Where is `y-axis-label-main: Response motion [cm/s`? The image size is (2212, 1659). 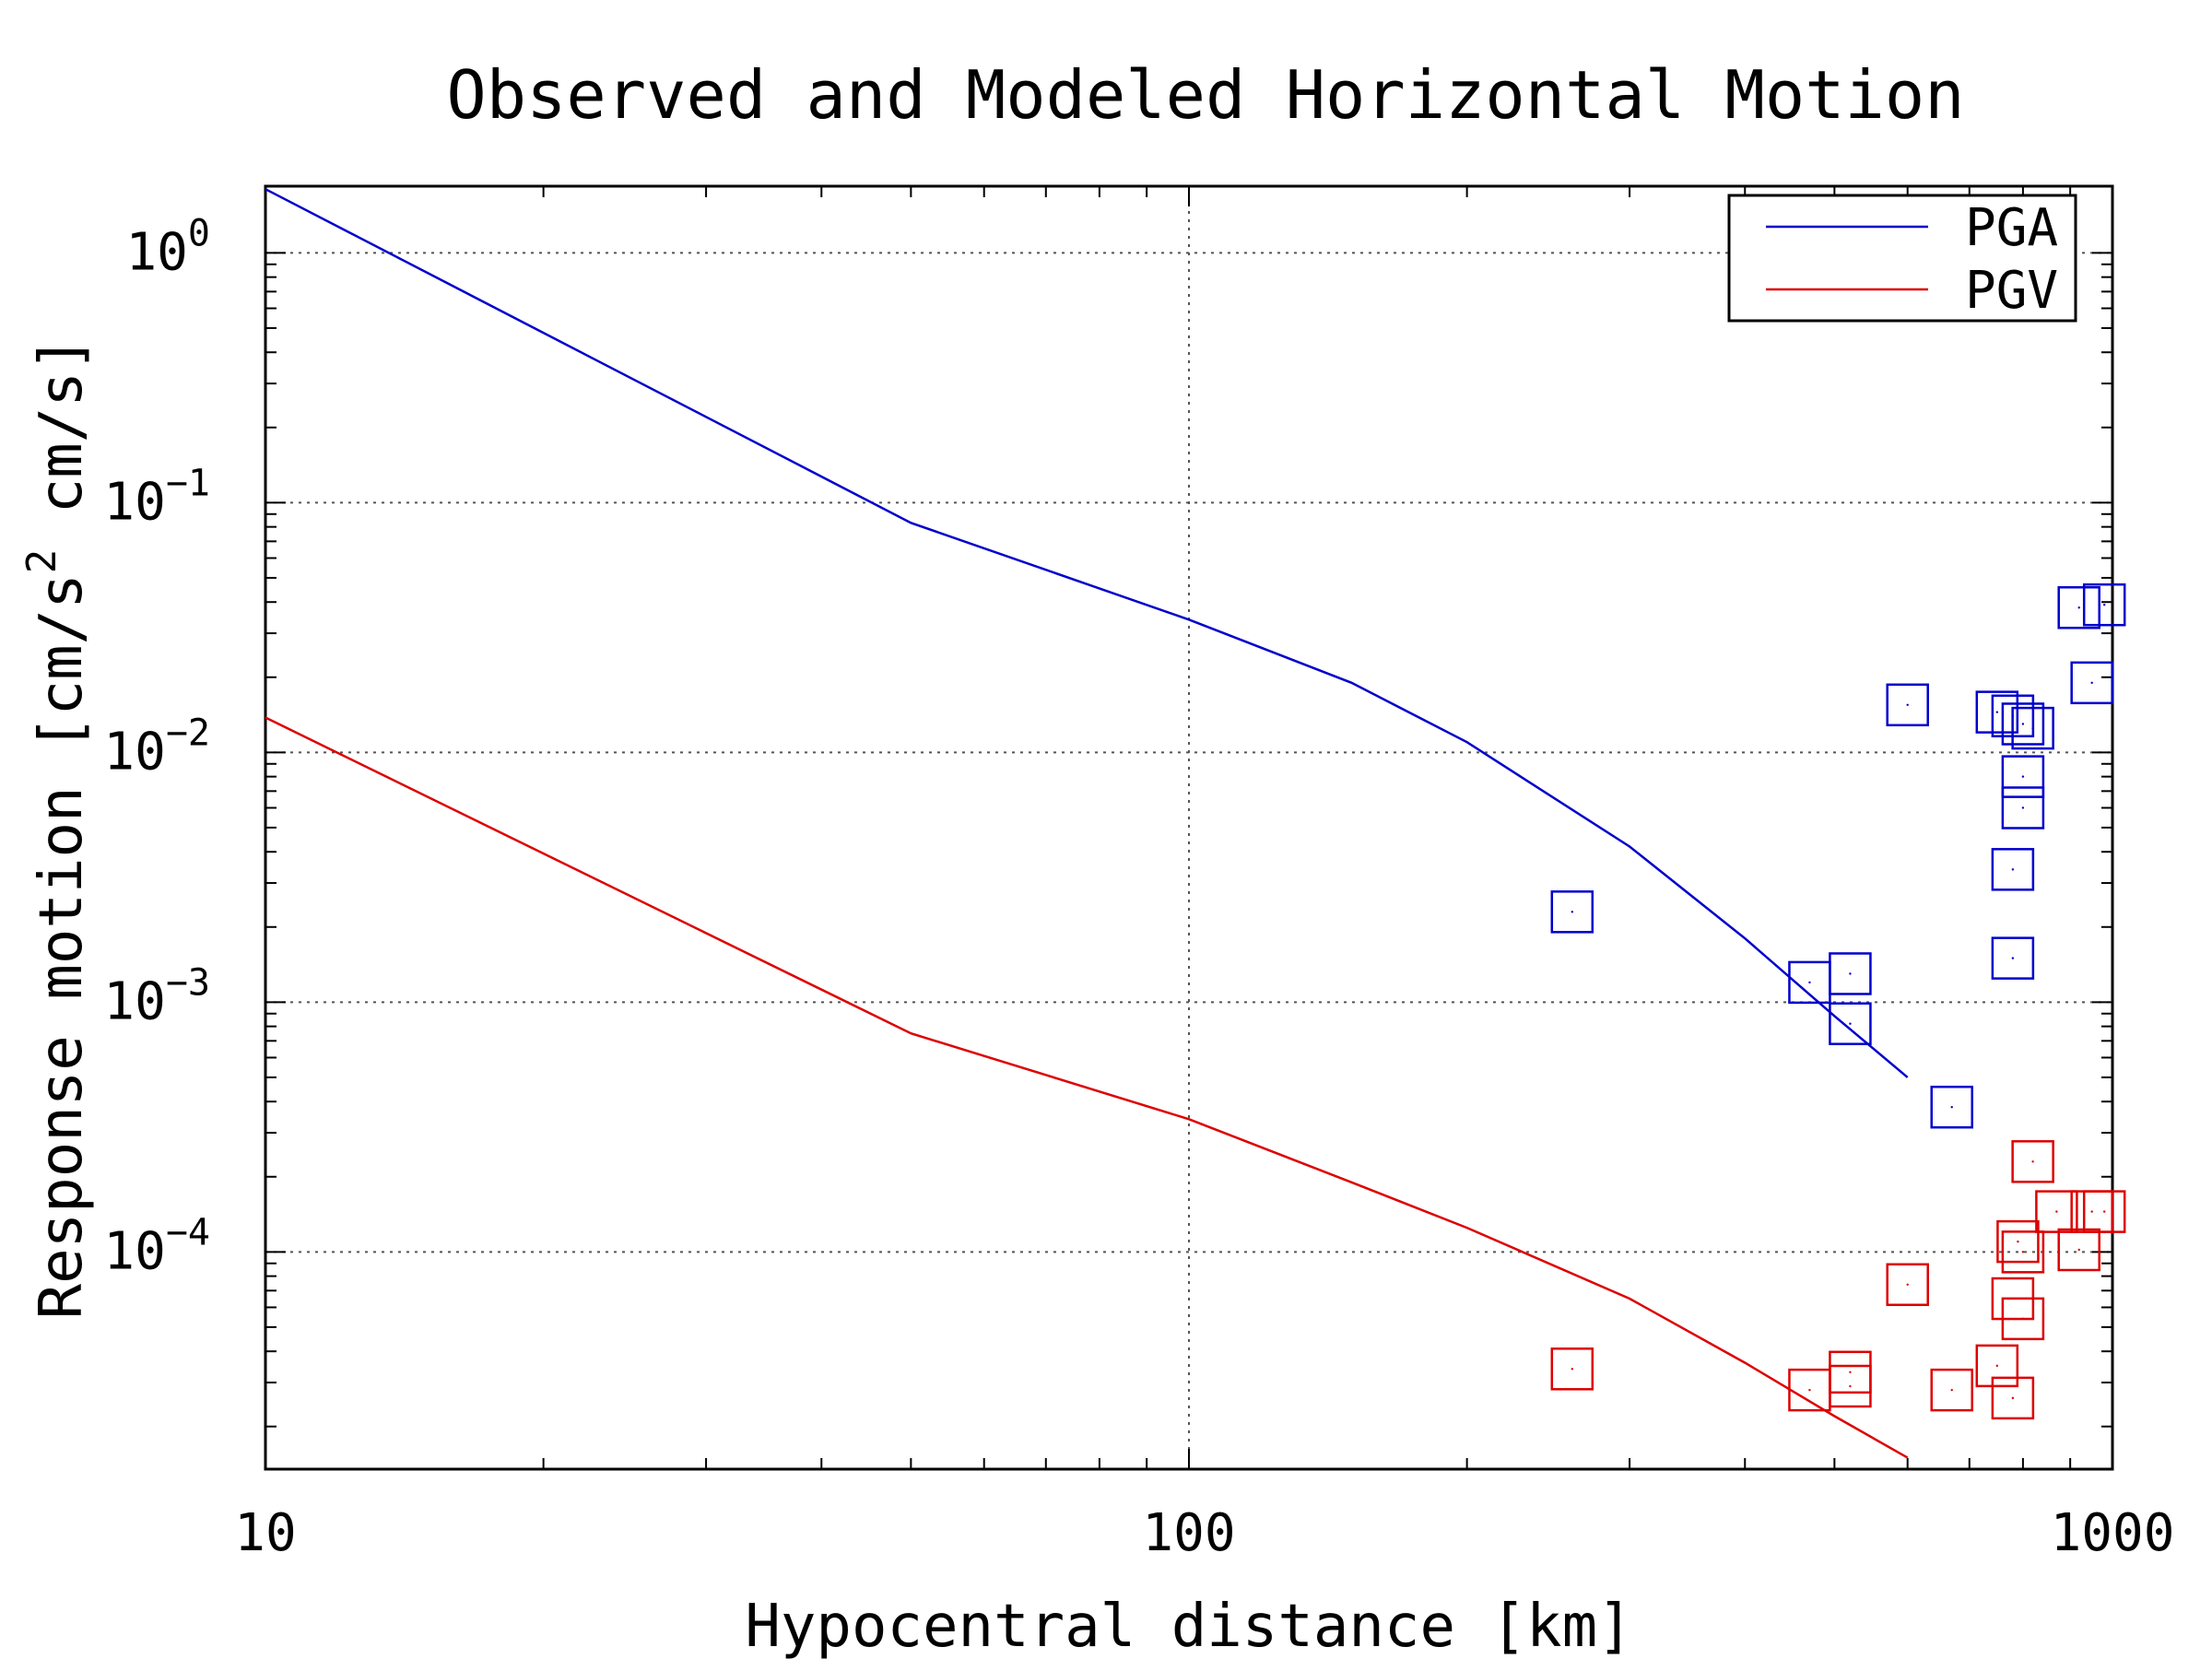 y-axis-label-main: Response motion [cm/s is located at coordinates (62, 946).